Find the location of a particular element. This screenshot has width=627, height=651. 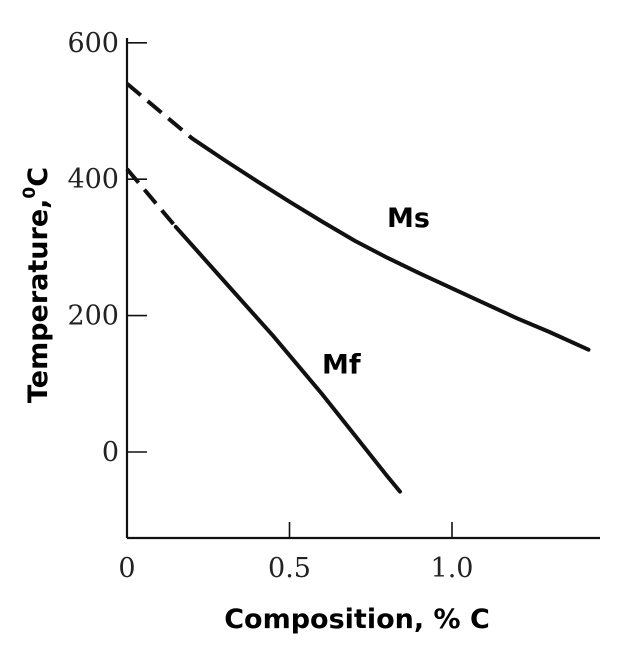

labels: Ms Mf is located at coordinates (376, 292).